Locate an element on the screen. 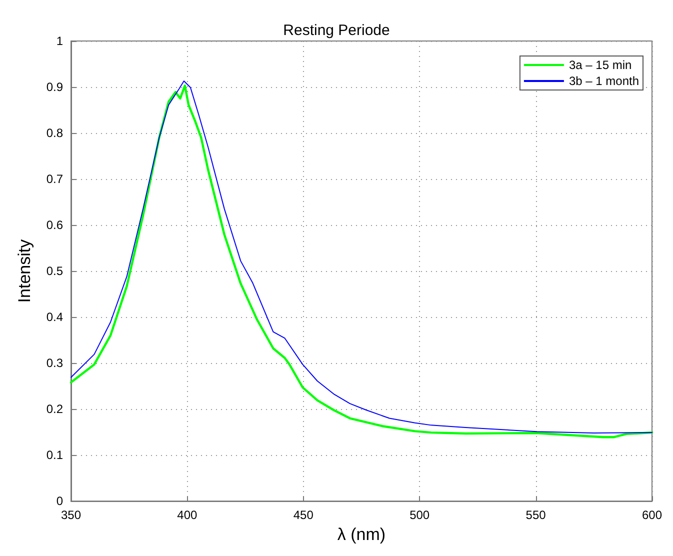  y-tick-label: 0.5 is located at coordinates (55, 271).